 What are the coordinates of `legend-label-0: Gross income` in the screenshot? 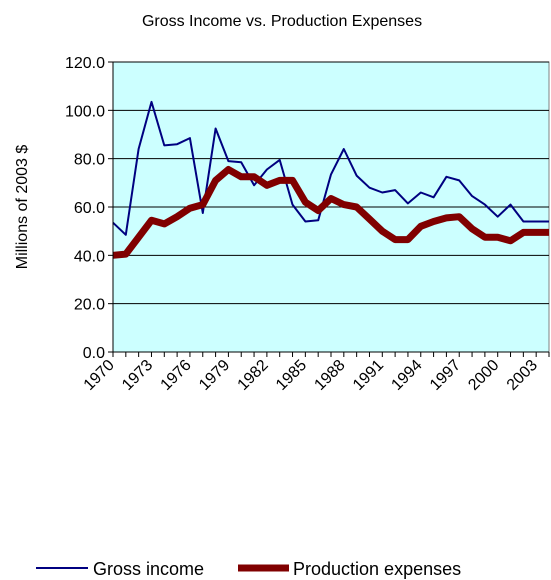 It's located at (148, 569).